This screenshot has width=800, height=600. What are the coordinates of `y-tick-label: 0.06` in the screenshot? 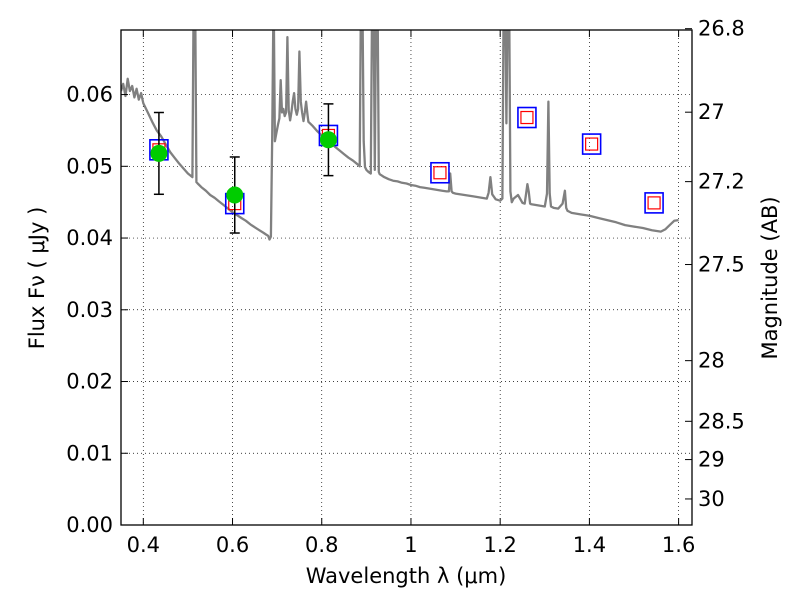 It's located at (89, 95).